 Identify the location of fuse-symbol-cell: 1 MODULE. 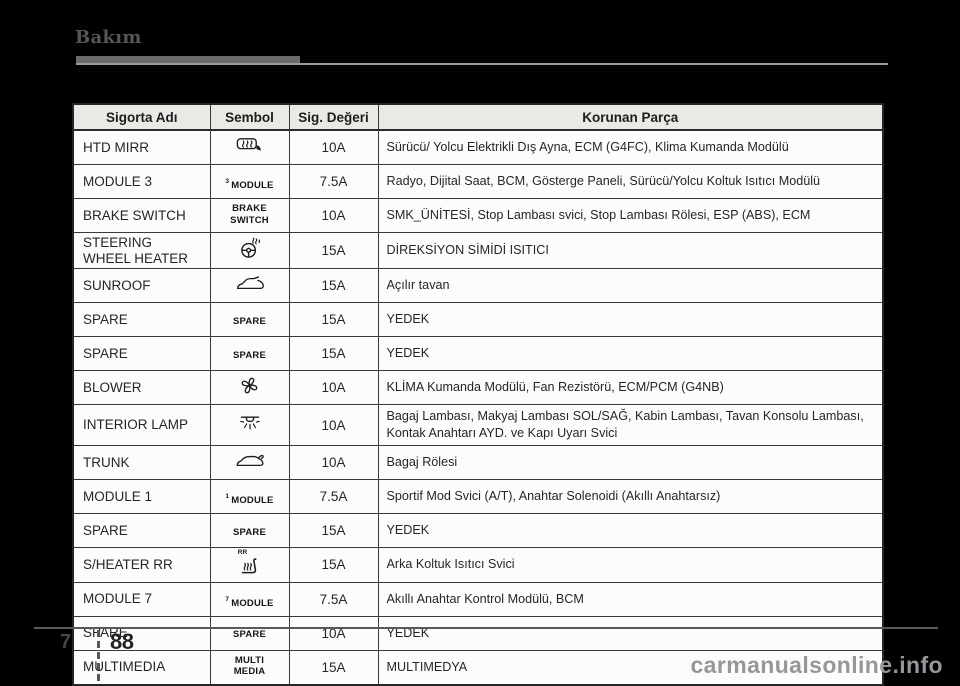
(249, 497).